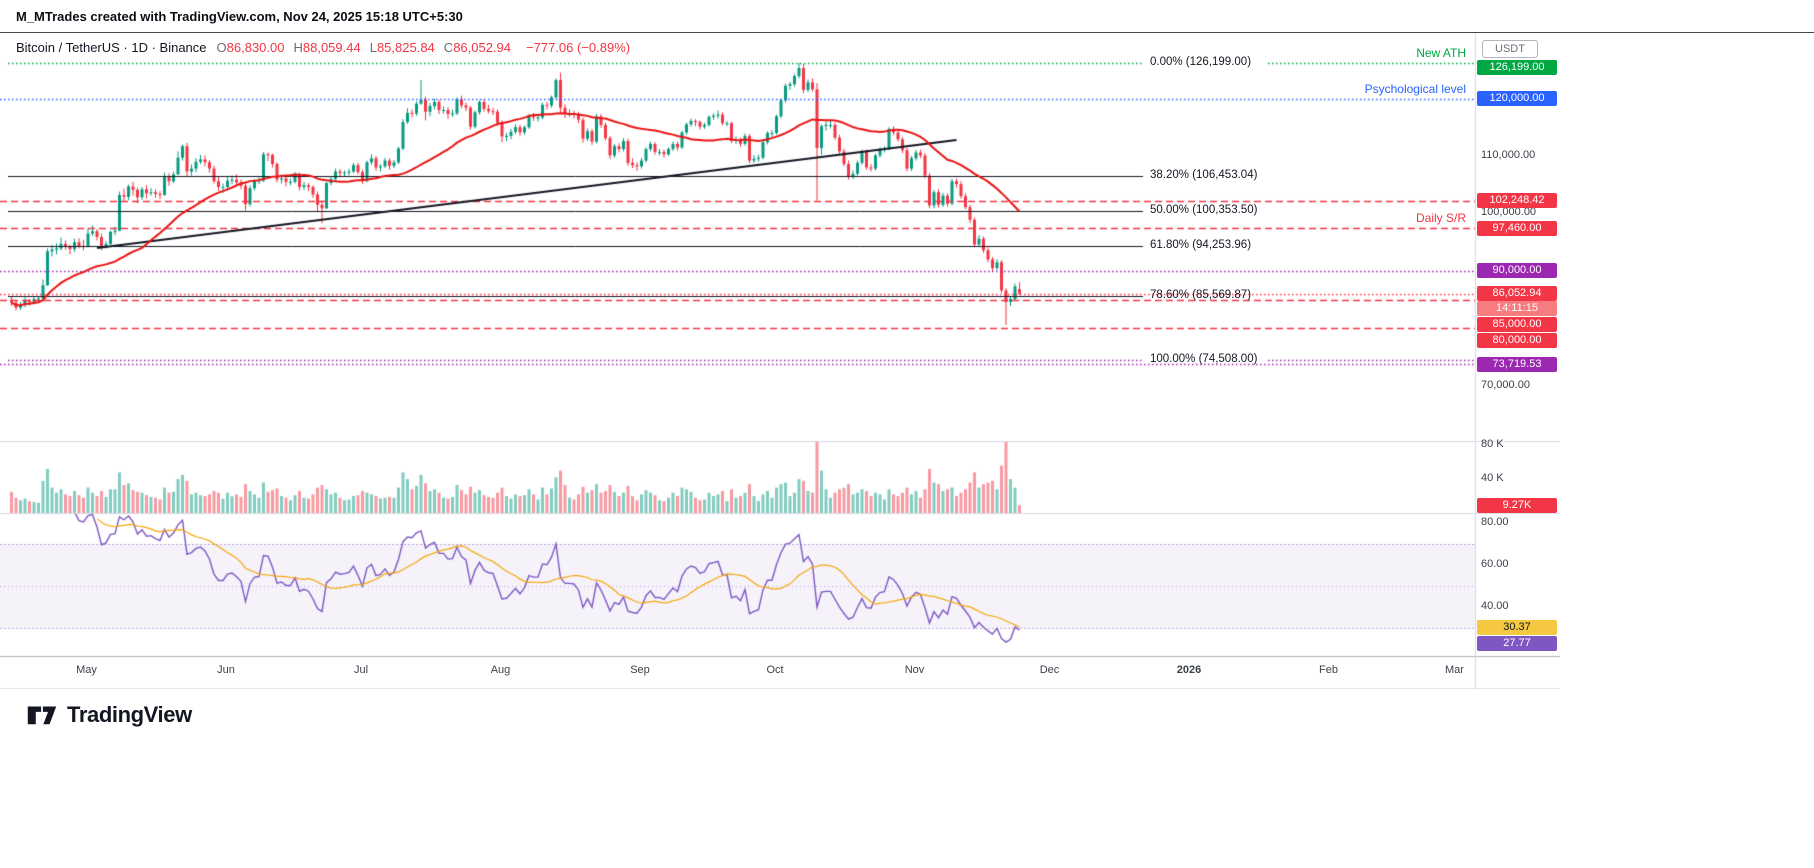 The image size is (1814, 868). What do you see at coordinates (298, 47) in the screenshot?
I see `high-label: H` at bounding box center [298, 47].